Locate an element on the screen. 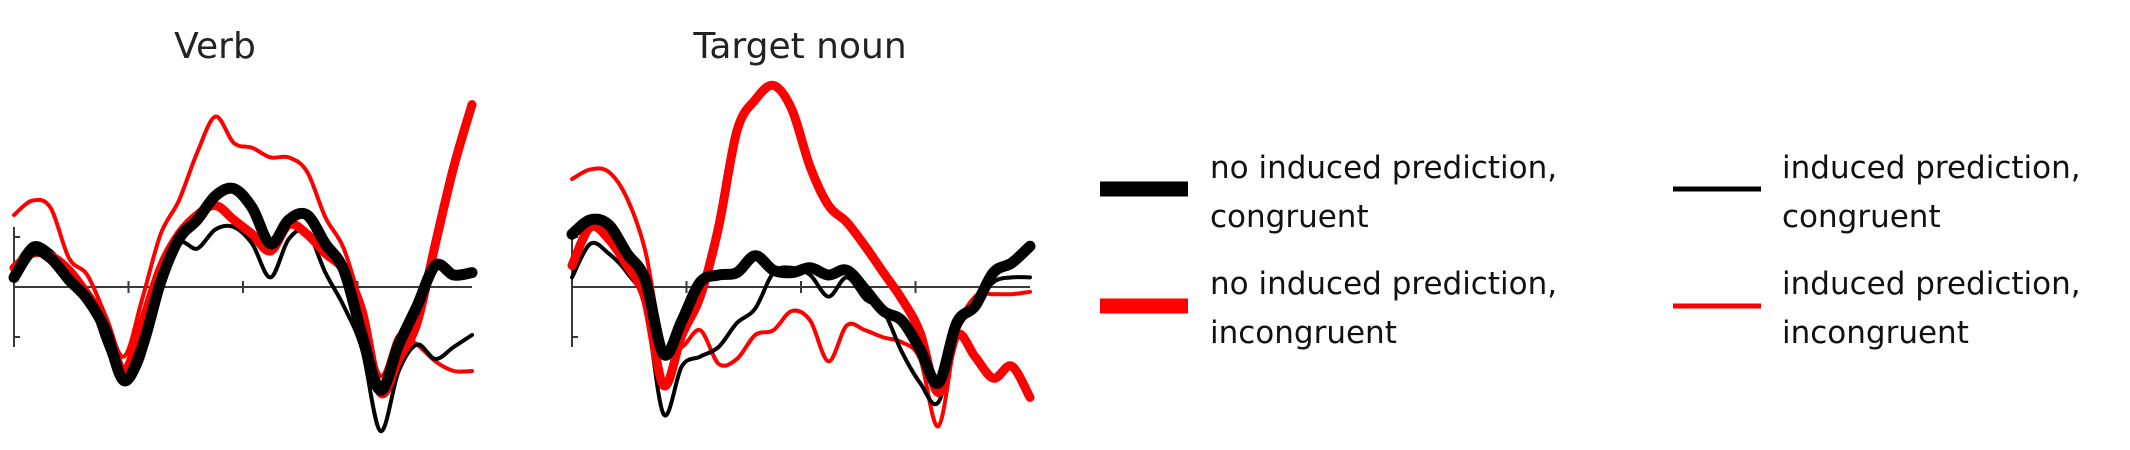  panel-title-verb: Verb is located at coordinates (215, 46).